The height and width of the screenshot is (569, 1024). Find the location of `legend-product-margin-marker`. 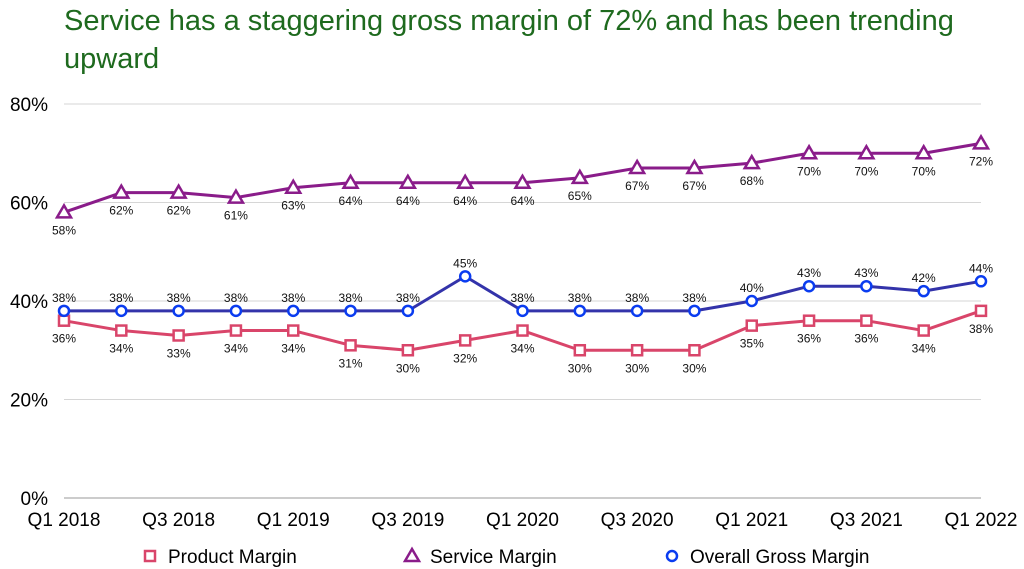

legend-product-margin-marker is located at coordinates (150, 556).